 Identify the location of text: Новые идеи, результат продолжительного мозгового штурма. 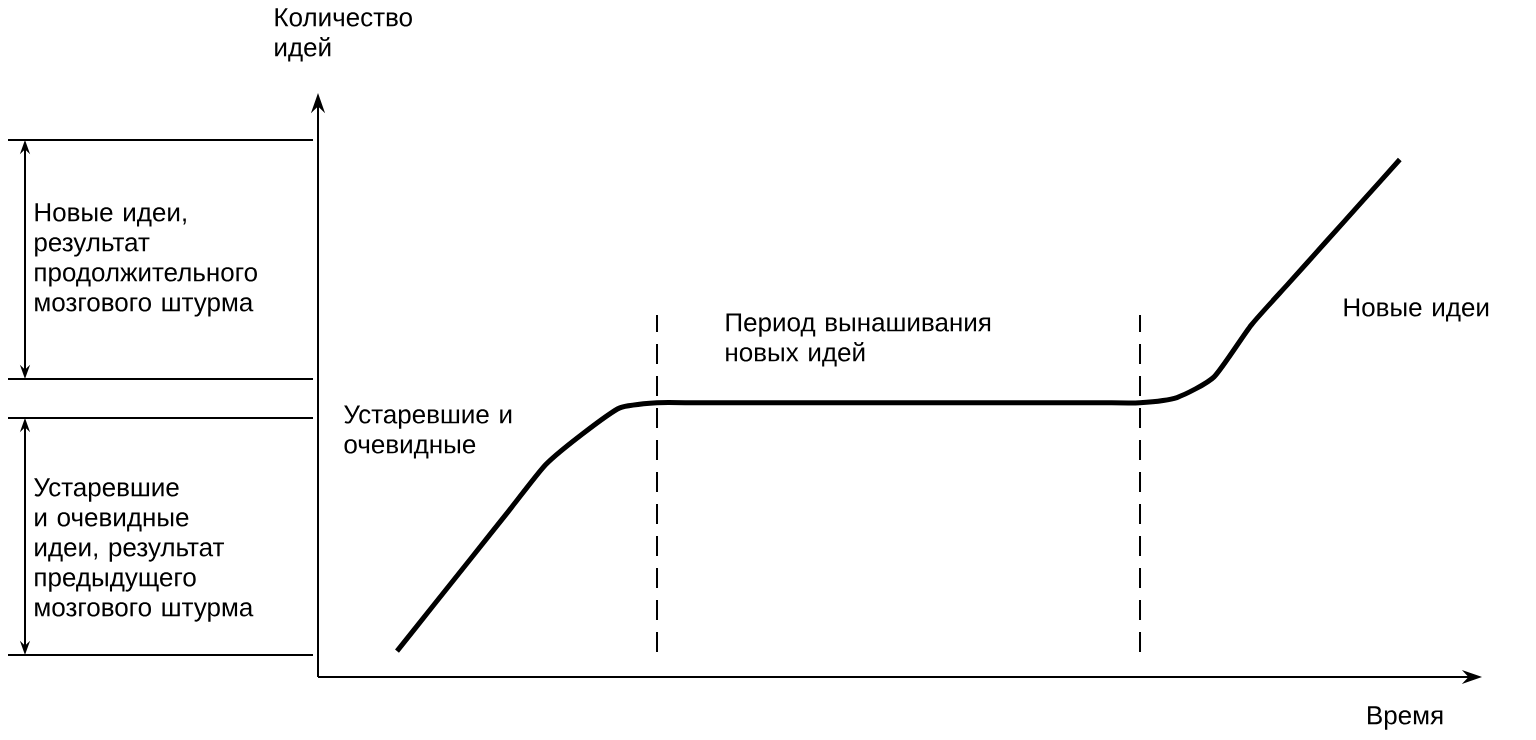
(146, 260).